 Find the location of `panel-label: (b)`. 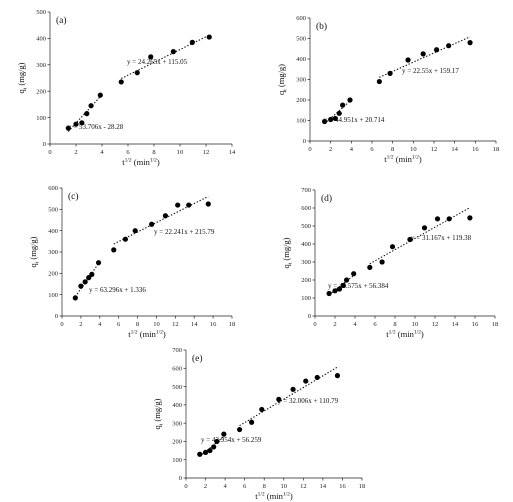

panel-label: (b) is located at coordinates (321, 26).